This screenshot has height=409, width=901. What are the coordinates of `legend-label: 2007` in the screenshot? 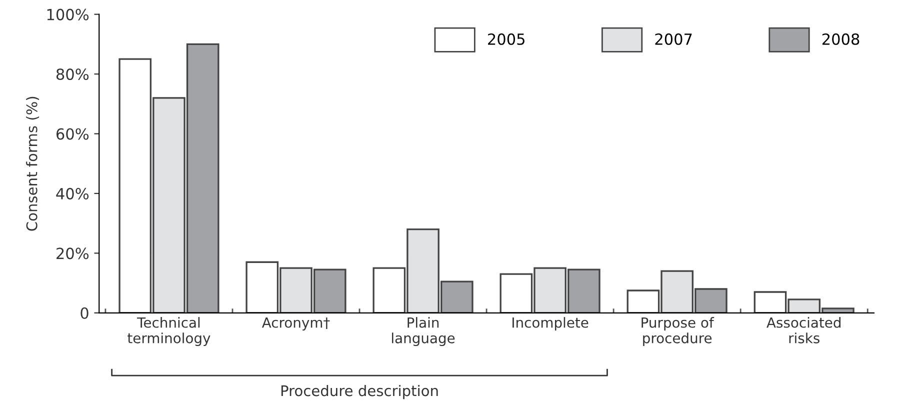 It's located at (673, 39).